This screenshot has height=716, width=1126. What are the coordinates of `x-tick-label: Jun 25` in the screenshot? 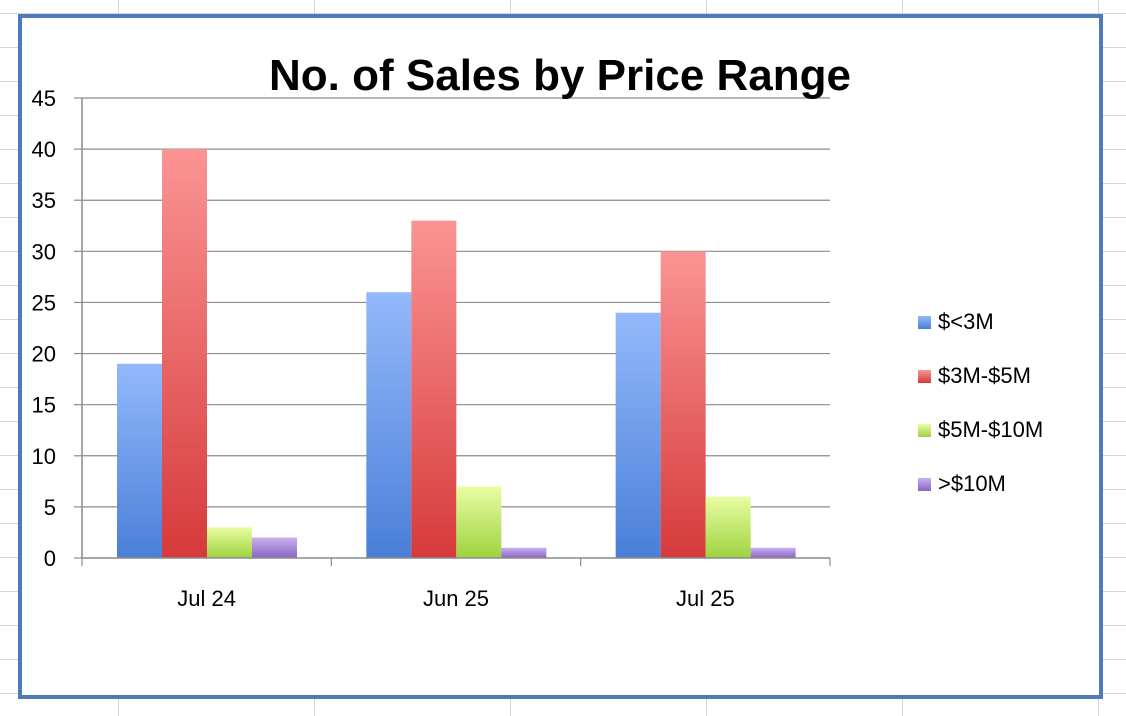 It's located at (456, 598).